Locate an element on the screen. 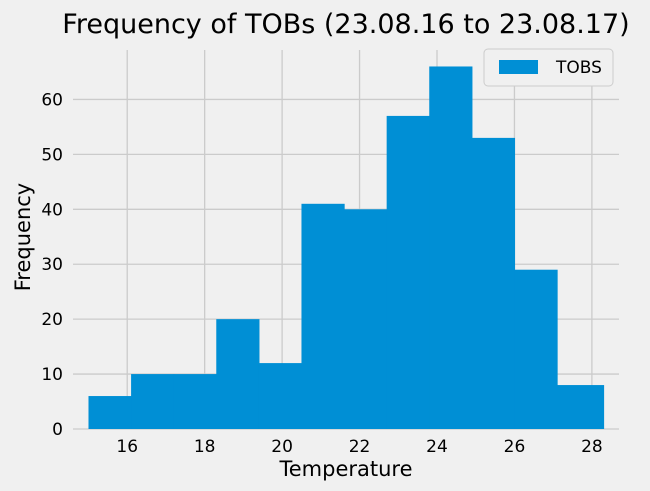 Image resolution: width=650 pixels, height=491 pixels. legend-frame is located at coordinates (548, 67).